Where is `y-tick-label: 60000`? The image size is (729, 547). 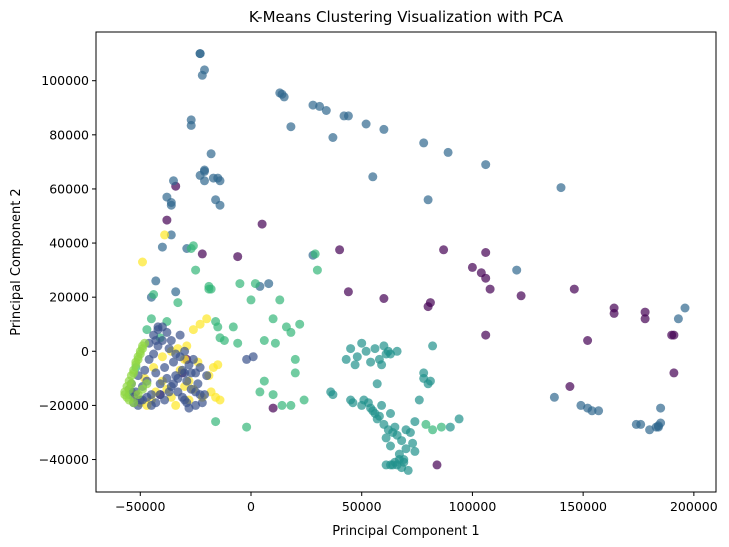 y-tick-label: 60000 is located at coordinates (69, 188).